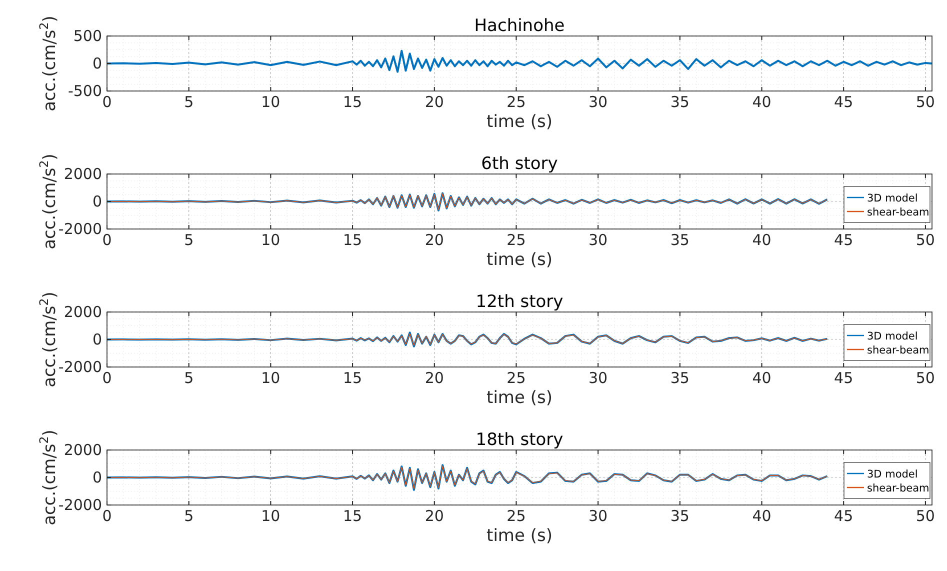  I want to click on chart-title: Hachinohe, so click(519, 26).